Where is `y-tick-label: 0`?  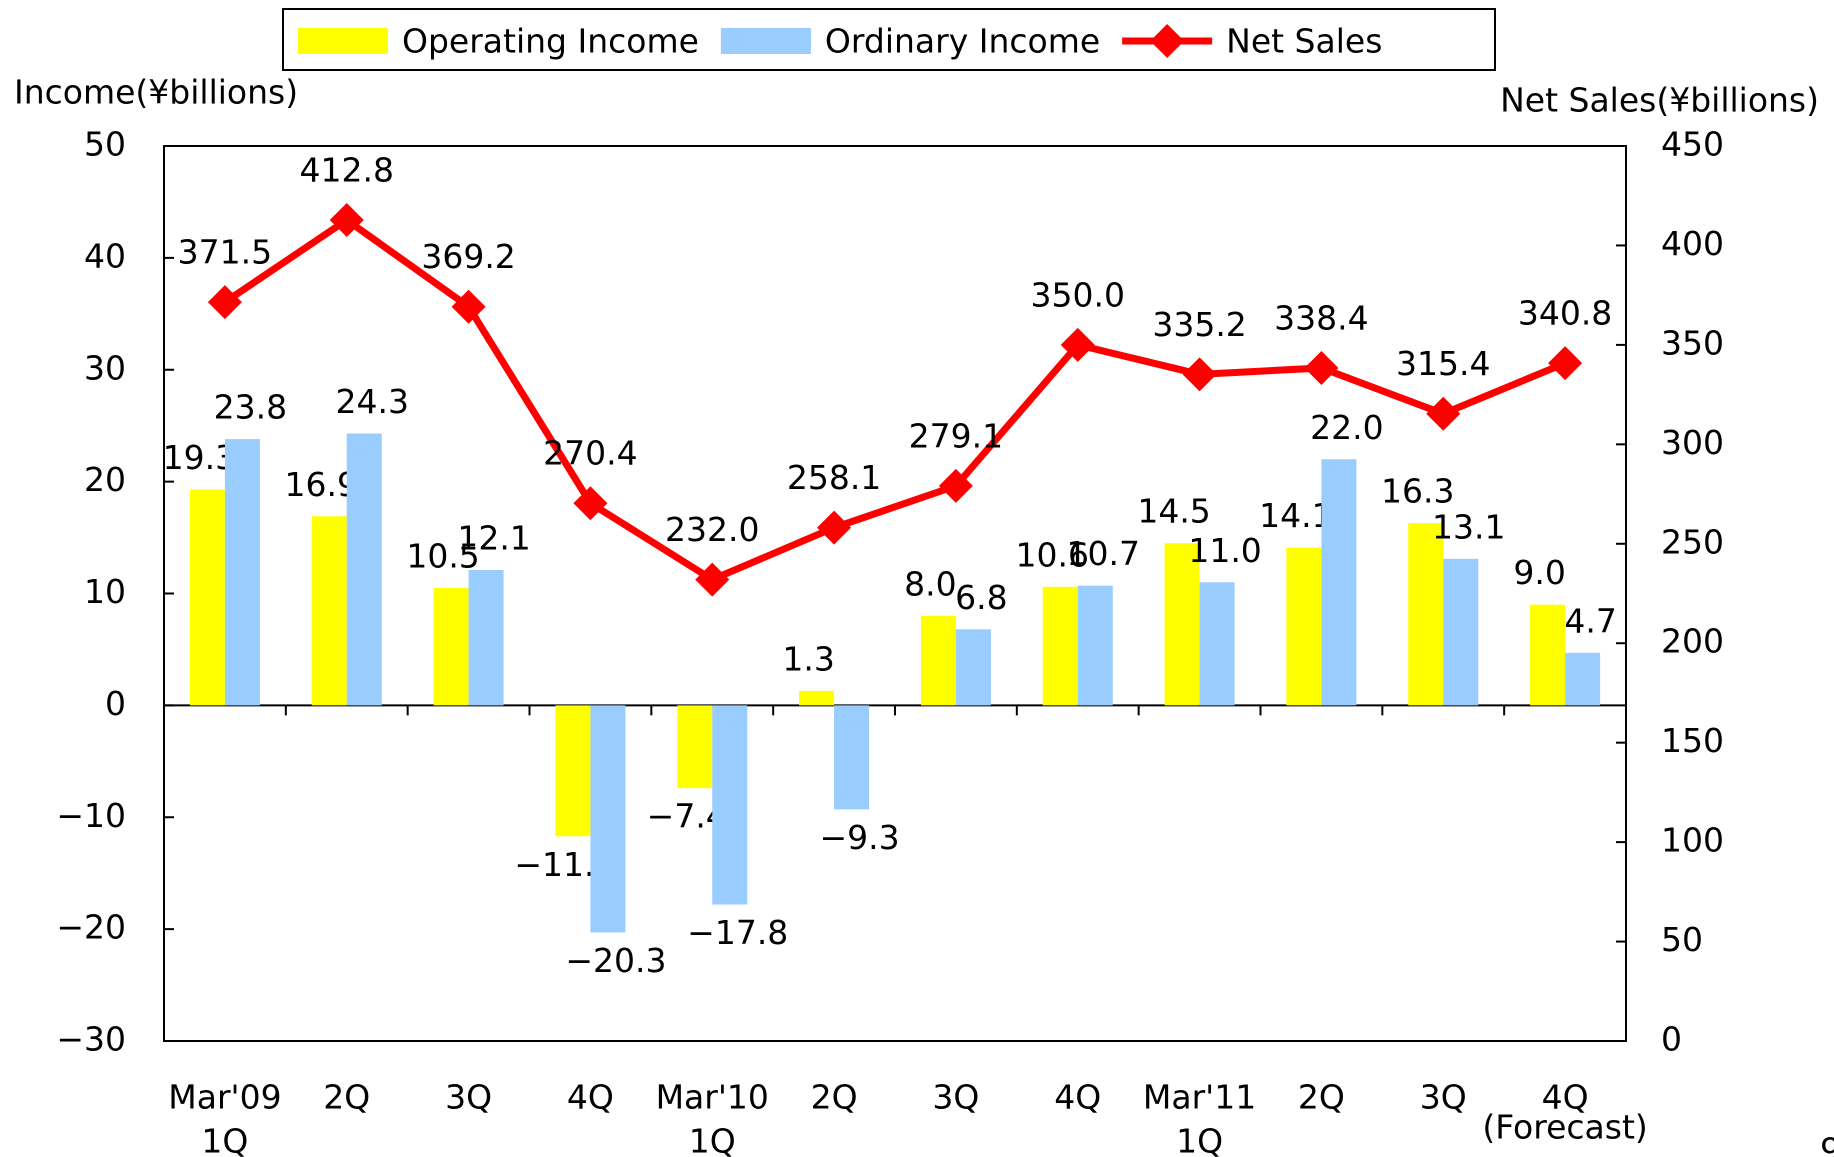
y-tick-label: 0 is located at coordinates (115, 703).